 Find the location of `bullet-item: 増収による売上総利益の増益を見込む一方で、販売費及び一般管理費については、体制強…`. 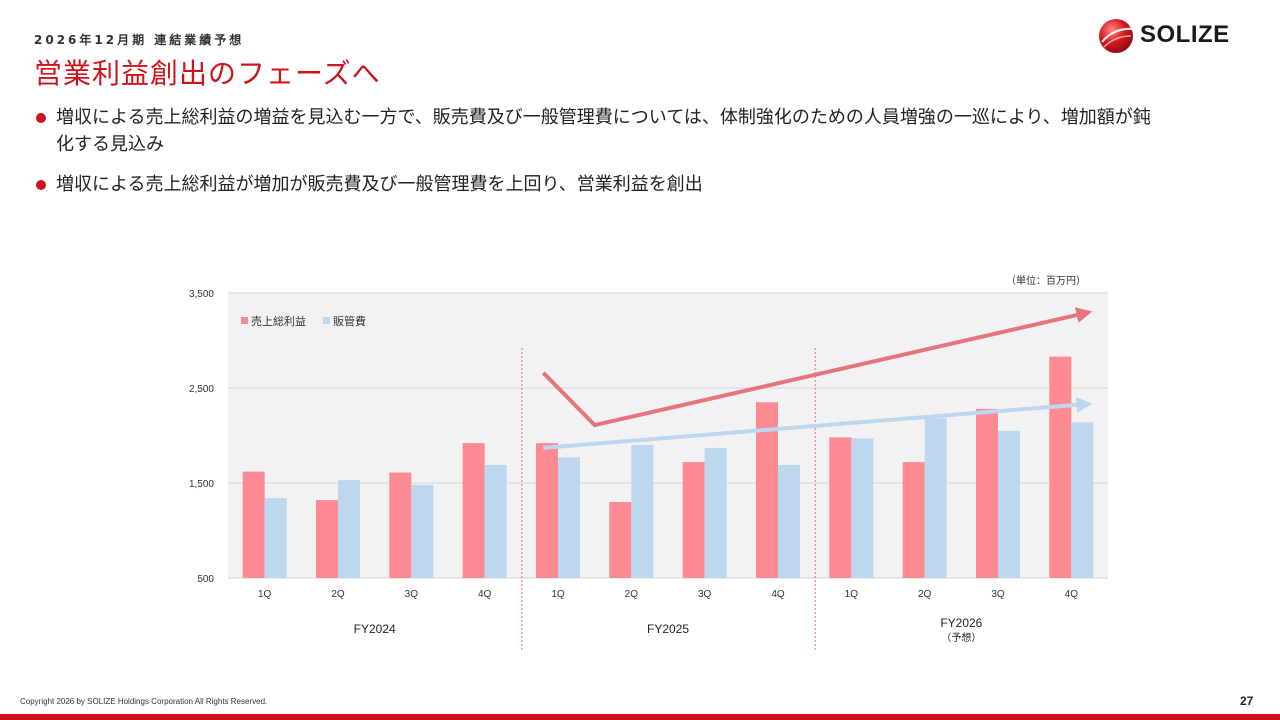

bullet-item: 増収による売上総利益の増益を見込む一方で、販売費及び一般管理費については、体制強… is located at coordinates (599, 131).